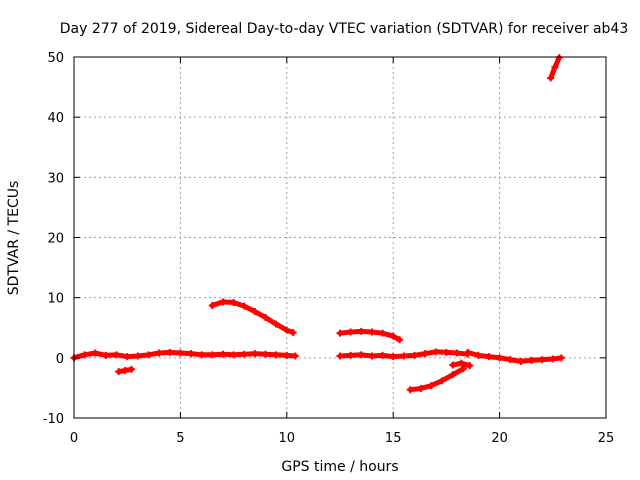 This screenshot has height=480, width=640. Describe the element at coordinates (180, 438) in the screenshot. I see `x-tick-label: 5` at that location.